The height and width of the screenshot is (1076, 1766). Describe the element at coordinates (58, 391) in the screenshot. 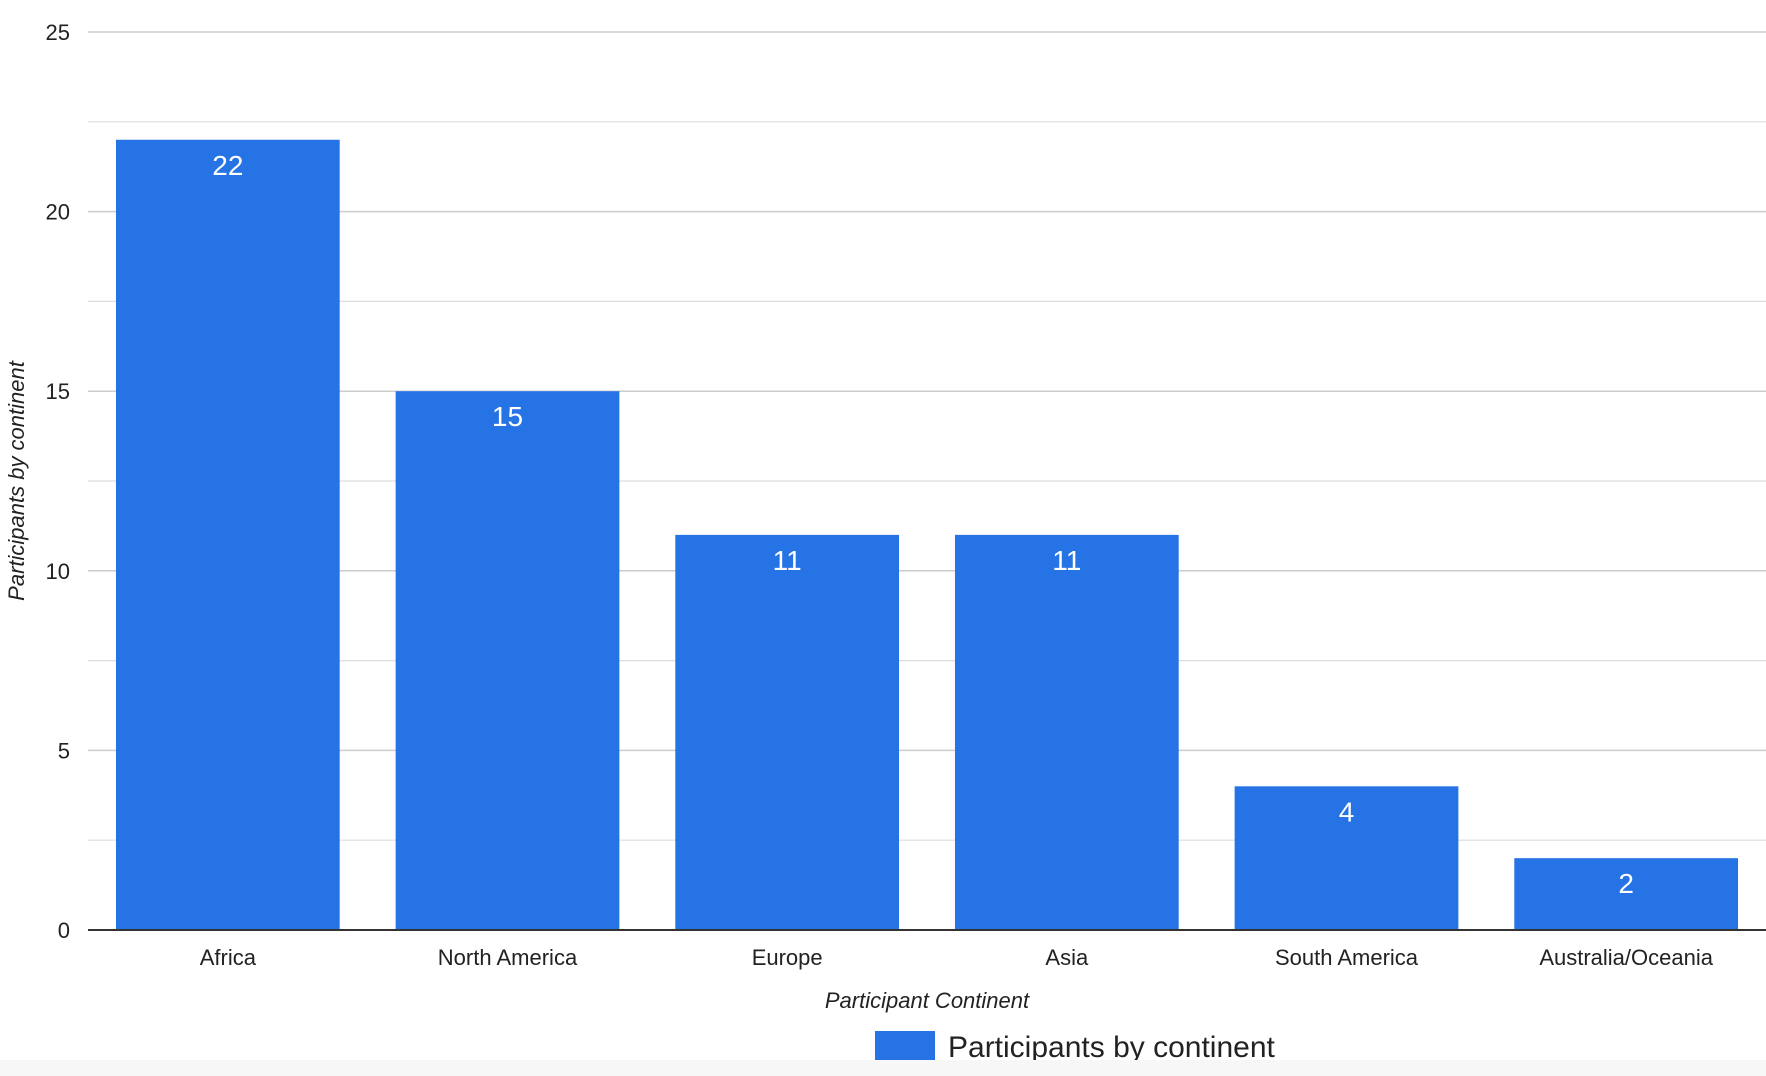

I see `y-tick-label: 15` at that location.